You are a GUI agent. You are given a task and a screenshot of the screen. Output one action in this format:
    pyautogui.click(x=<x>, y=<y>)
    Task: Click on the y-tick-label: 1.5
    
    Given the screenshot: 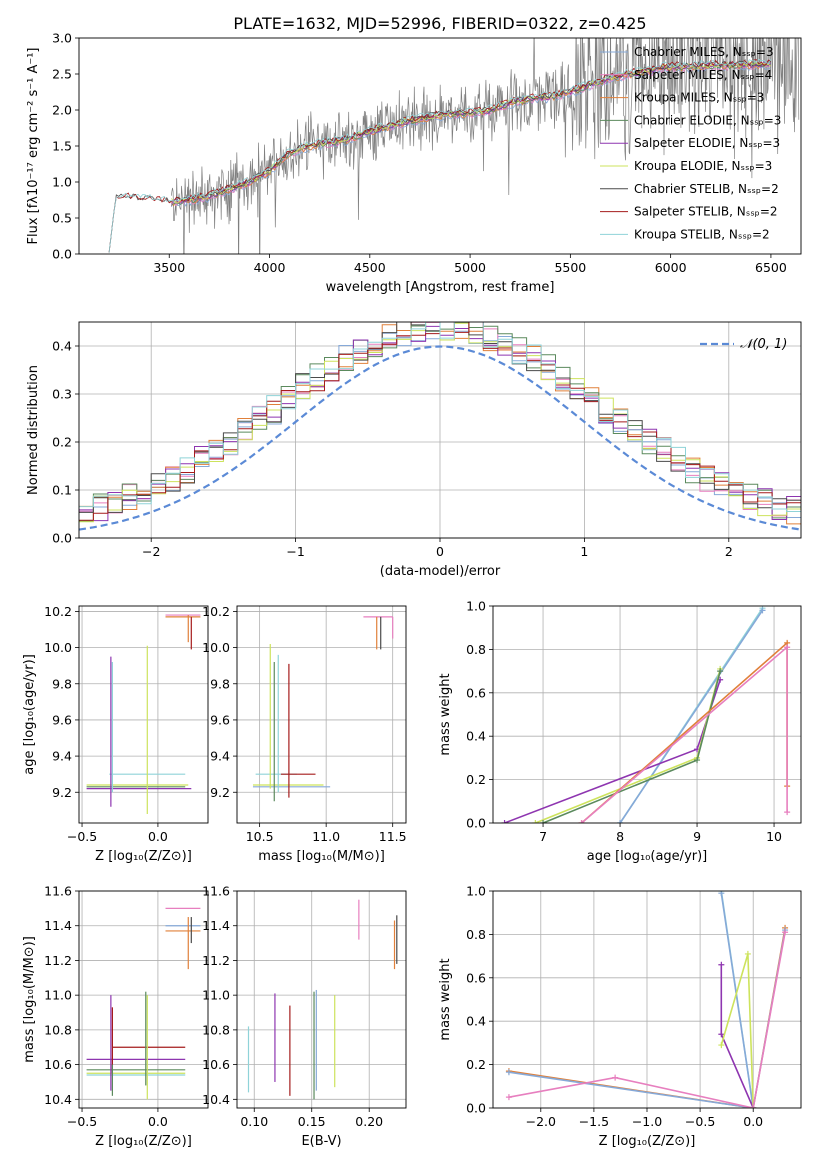 What is the action you would take?
    pyautogui.click(x=62, y=146)
    